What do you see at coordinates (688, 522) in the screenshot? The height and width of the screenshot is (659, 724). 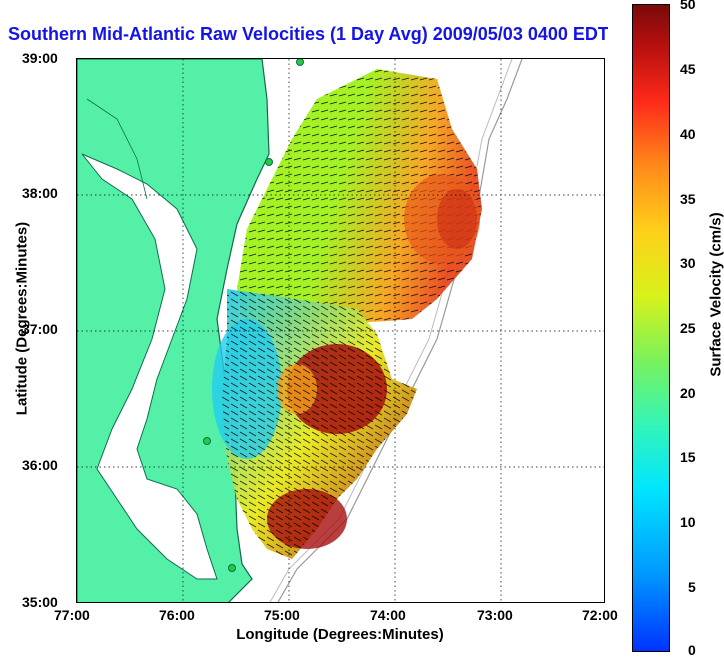 I see `colorbar-tick: 10` at bounding box center [688, 522].